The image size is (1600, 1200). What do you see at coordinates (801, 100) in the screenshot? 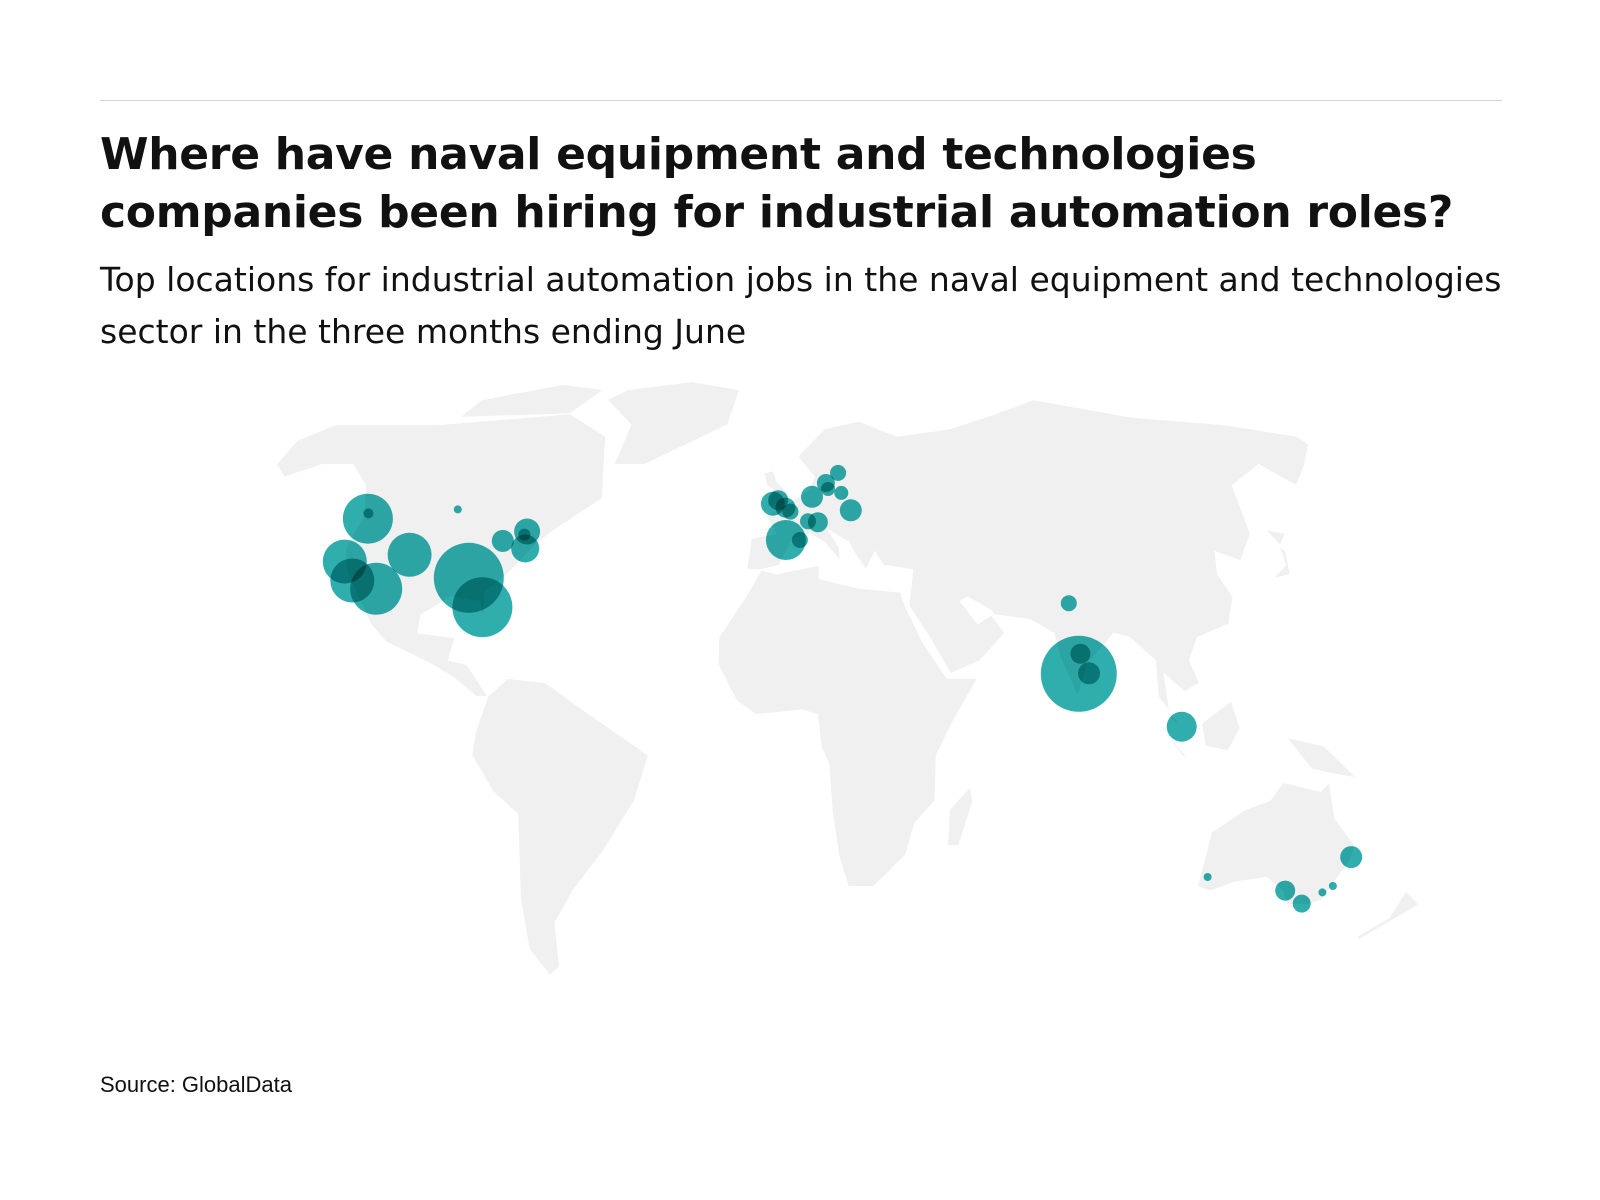
I see `top-divider` at bounding box center [801, 100].